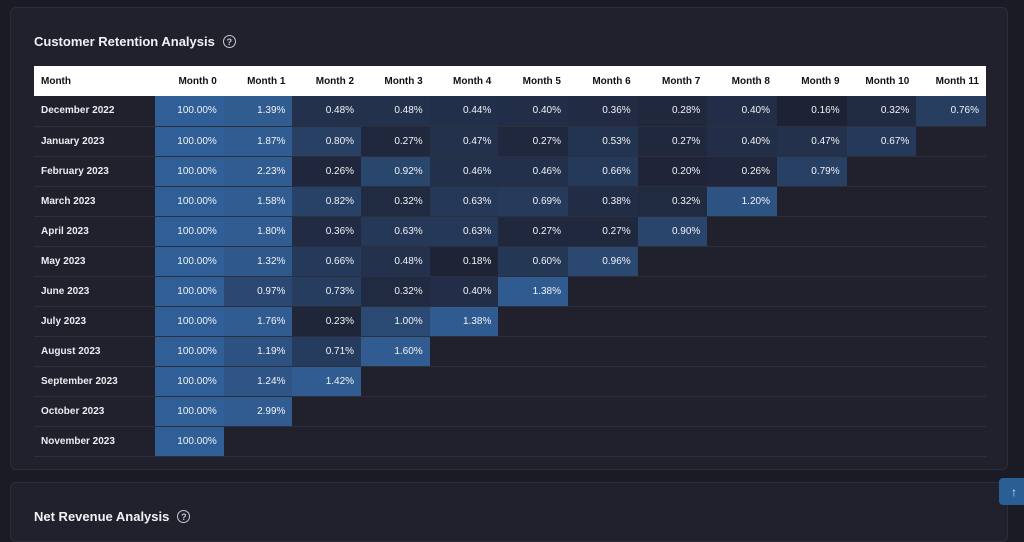  Describe the element at coordinates (102, 516) in the screenshot. I see `net-revenue-title-text: Net Revenue Analysis` at that location.